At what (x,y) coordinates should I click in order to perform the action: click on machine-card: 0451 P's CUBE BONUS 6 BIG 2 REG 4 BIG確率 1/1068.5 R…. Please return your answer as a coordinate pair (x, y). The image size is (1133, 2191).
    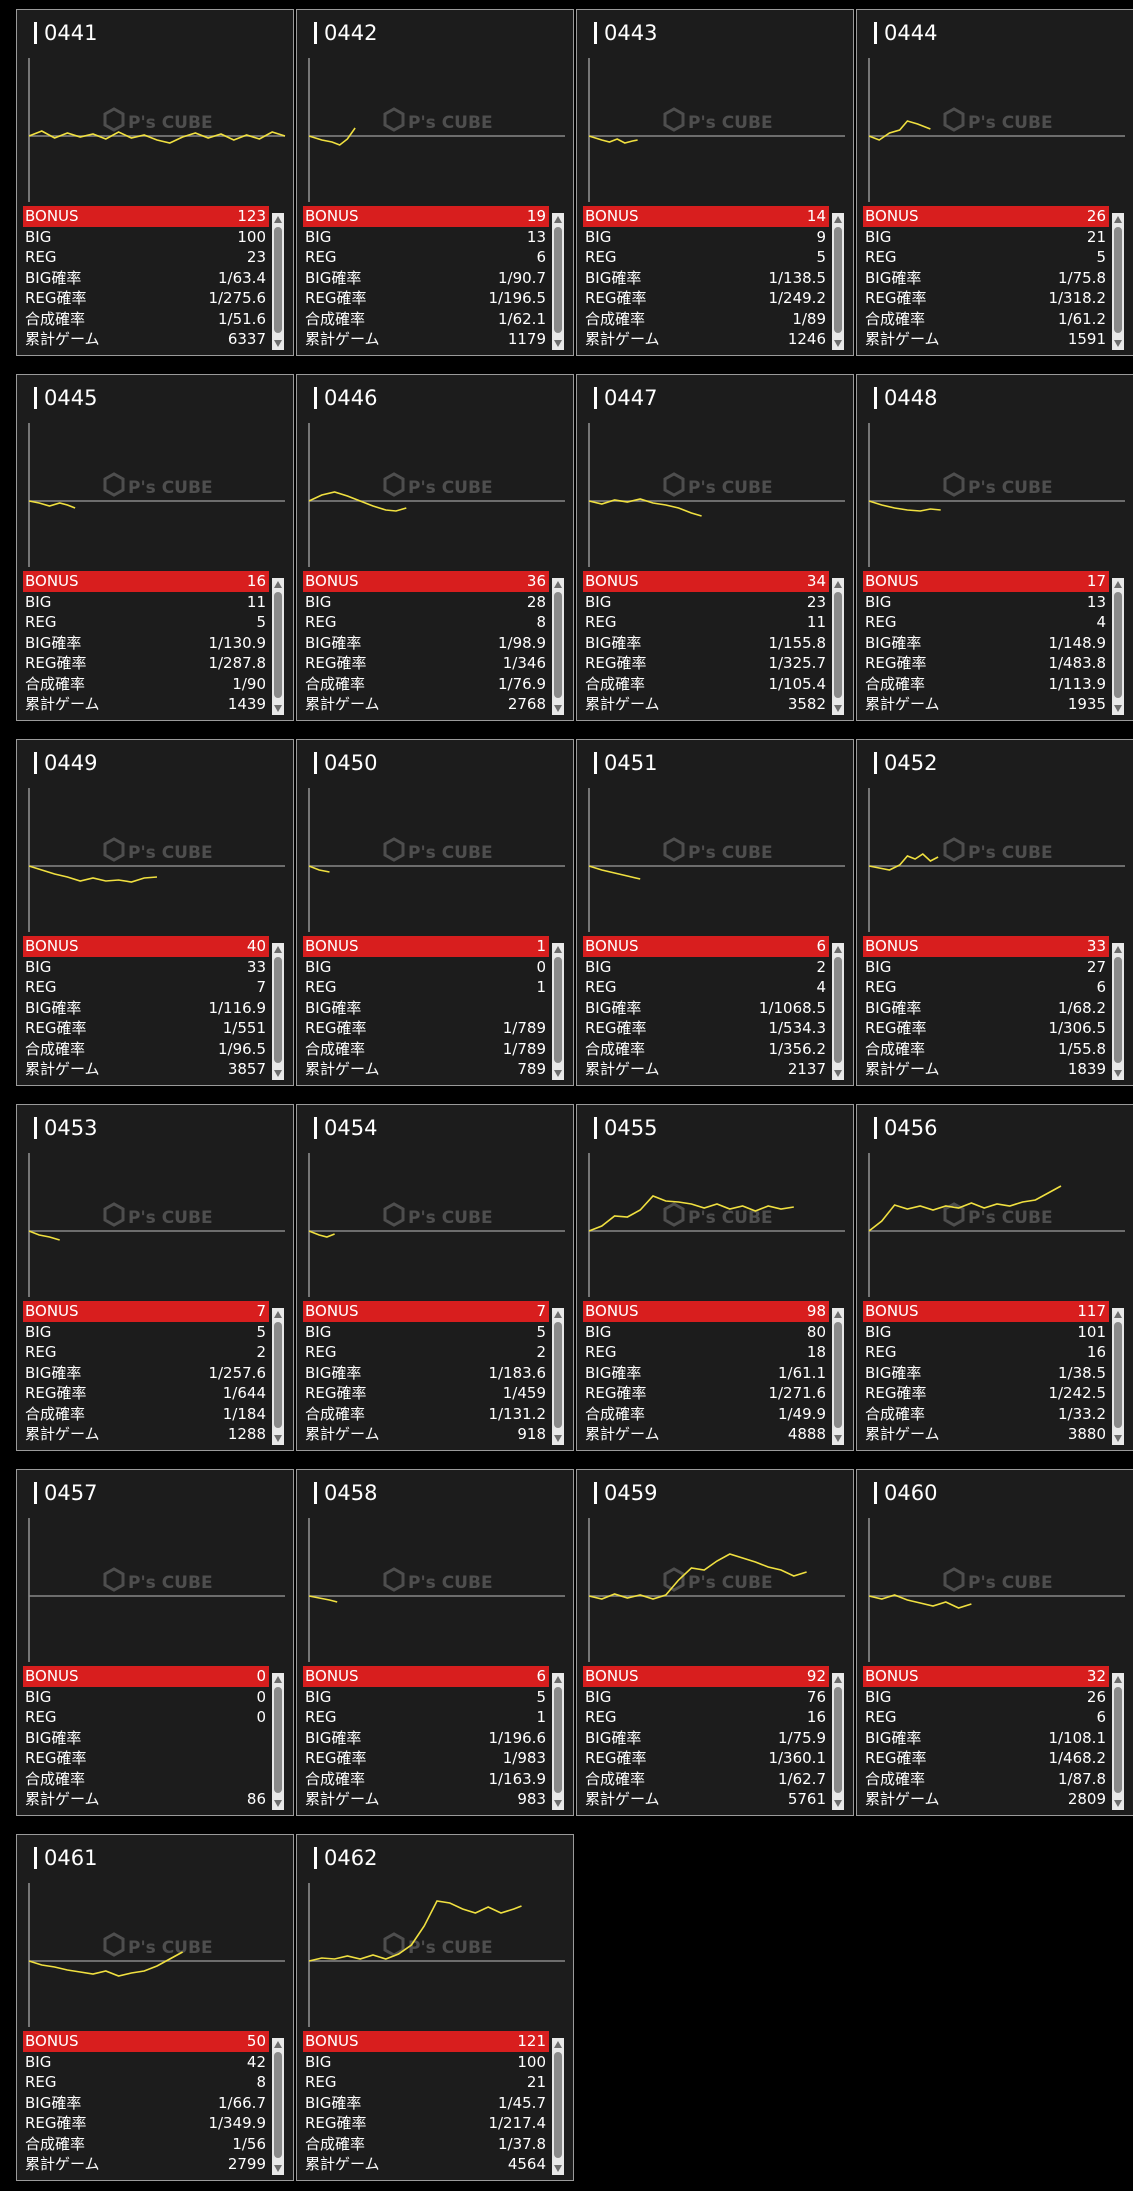
    Looking at the image, I should click on (715, 912).